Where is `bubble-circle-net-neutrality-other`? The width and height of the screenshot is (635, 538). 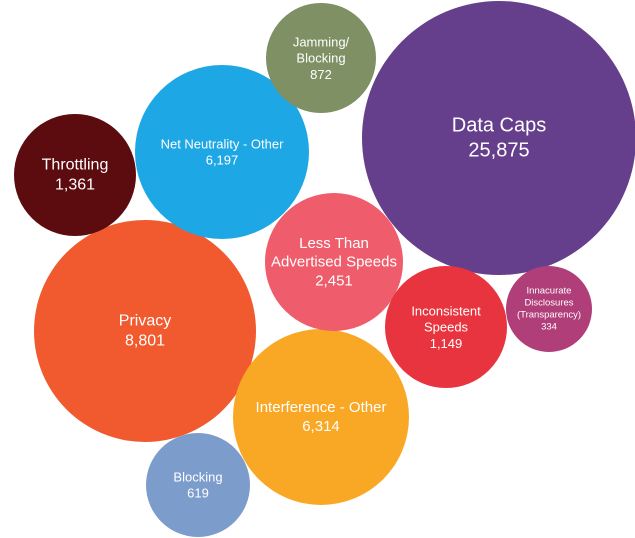
bubble-circle-net-neutrality-other is located at coordinates (222, 152).